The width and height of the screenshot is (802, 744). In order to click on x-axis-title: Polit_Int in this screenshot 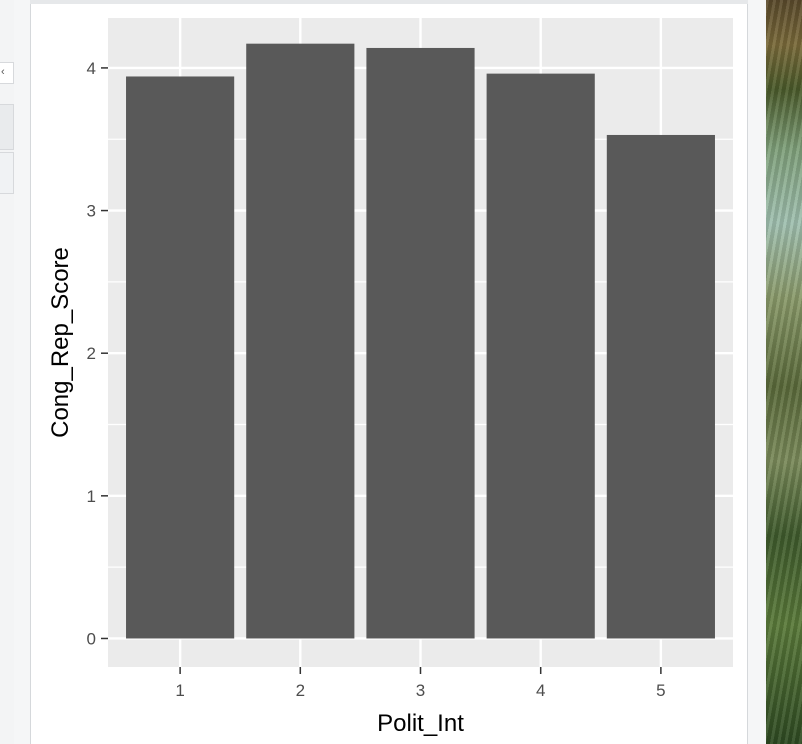, I will do `click(420, 723)`.